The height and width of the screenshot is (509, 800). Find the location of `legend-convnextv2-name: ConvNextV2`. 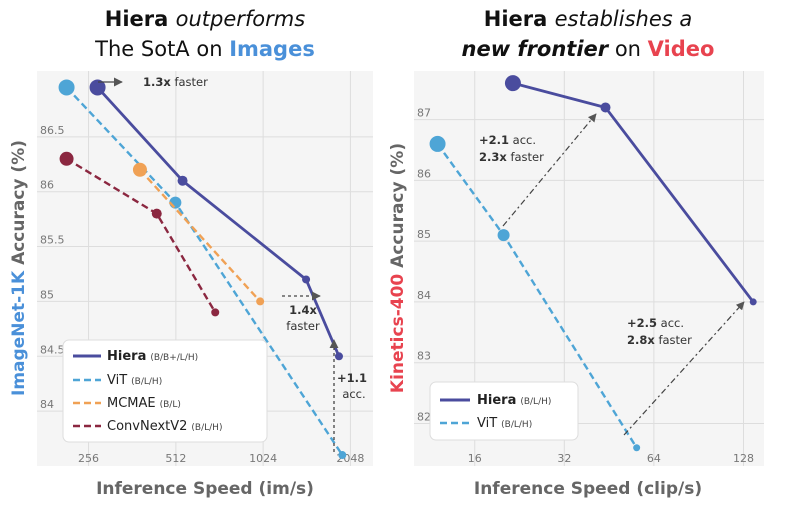

legend-convnextv2-name: ConvNextV2 is located at coordinates (147, 426).